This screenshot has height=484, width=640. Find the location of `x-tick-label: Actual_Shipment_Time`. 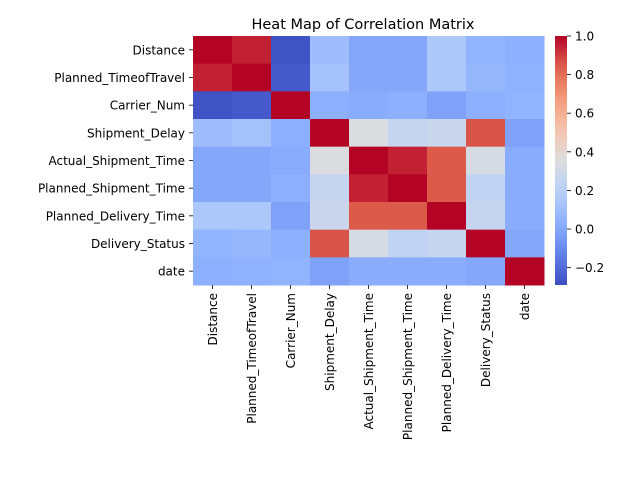

x-tick-label: Actual_Shipment_Time is located at coordinates (369, 361).